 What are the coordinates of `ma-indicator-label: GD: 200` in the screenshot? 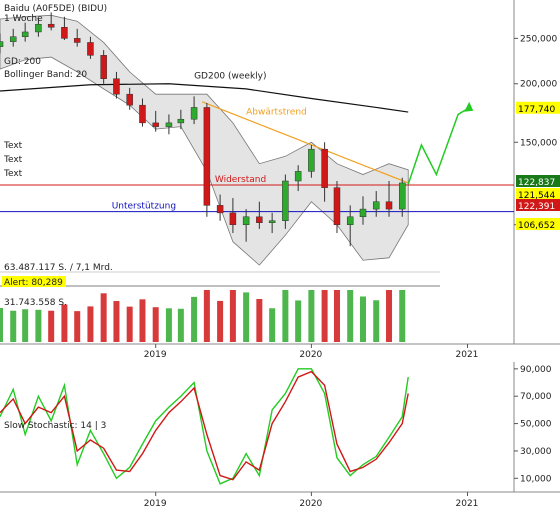 It's located at (22, 62).